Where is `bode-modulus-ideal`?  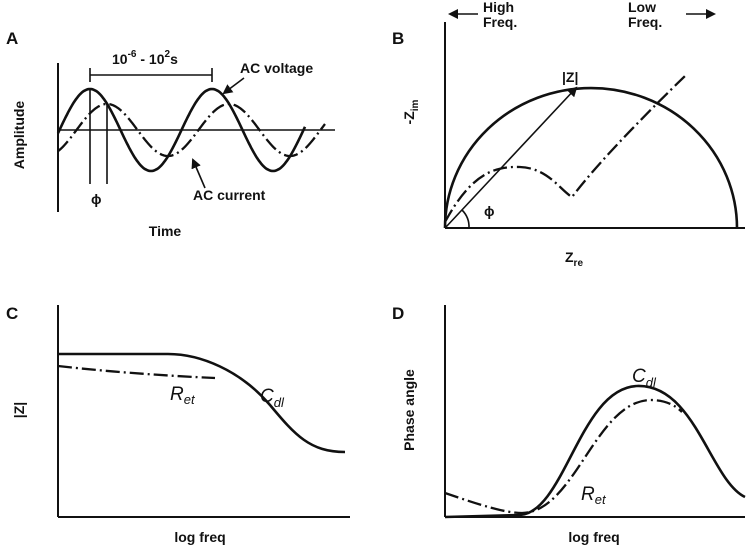
bode-modulus-ideal is located at coordinates (202, 403).